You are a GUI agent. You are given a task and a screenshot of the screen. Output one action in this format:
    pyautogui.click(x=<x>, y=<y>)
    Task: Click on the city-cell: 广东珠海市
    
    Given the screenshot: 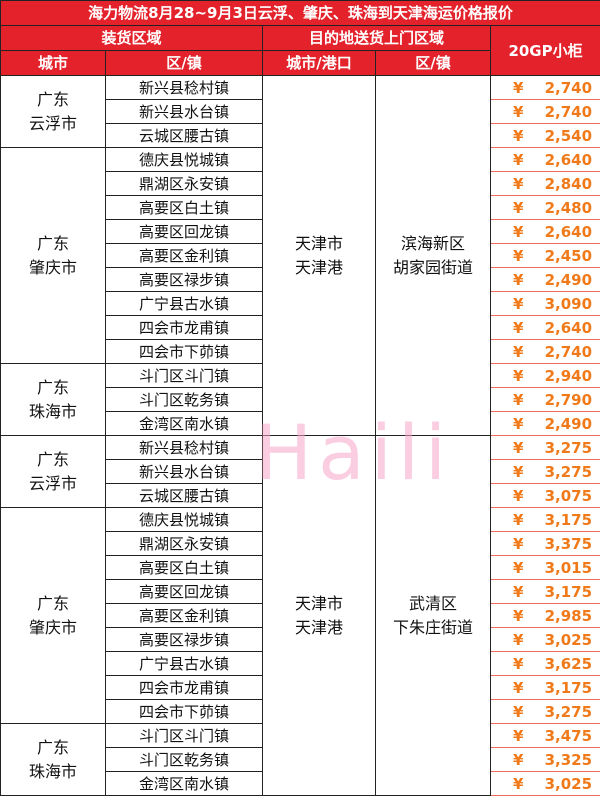 What is the action you would take?
    pyautogui.click(x=53, y=760)
    